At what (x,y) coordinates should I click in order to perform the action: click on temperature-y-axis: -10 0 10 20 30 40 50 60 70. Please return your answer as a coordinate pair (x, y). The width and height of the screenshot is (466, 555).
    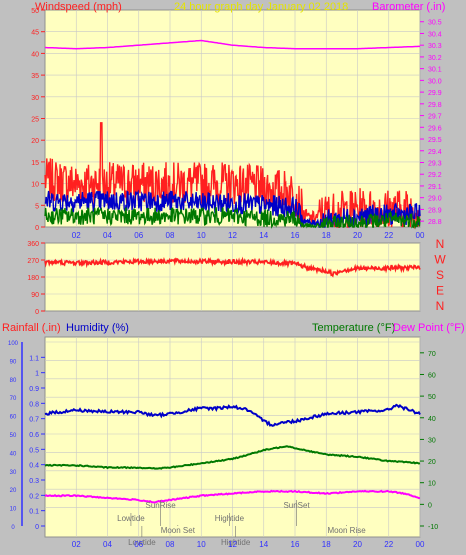
    Looking at the image, I should click on (429, 441).